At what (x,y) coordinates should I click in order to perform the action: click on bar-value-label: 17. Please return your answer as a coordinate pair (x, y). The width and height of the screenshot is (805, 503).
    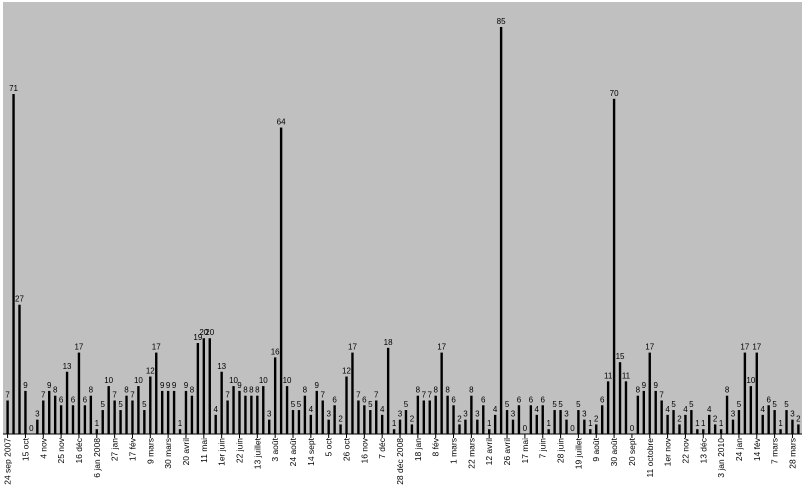
    Looking at the image, I should click on (744, 347).